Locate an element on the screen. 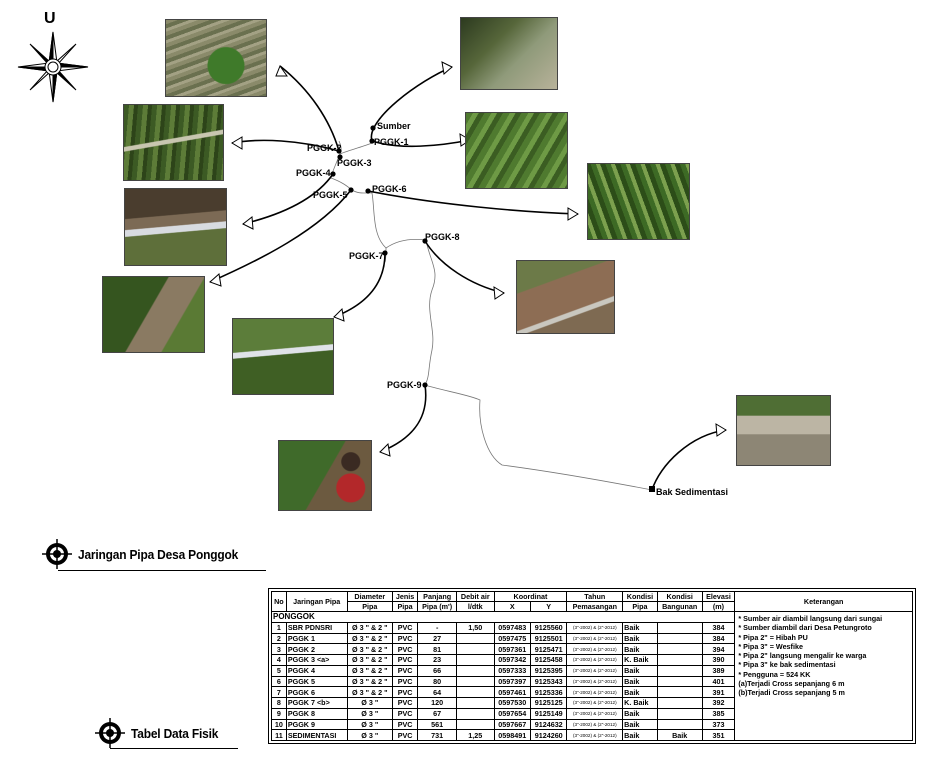 Image resolution: width=929 pixels, height=760 pixels. cell-jaringan: PGGK 6 is located at coordinates (316, 692).